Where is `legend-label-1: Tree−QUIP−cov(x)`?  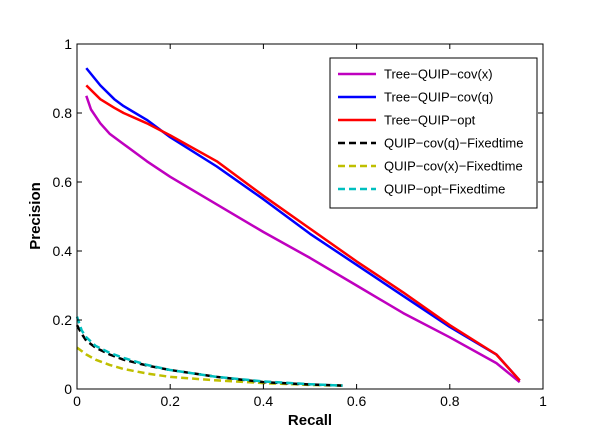
legend-label-1: Tree−QUIP−cov(x) is located at coordinates (438, 74).